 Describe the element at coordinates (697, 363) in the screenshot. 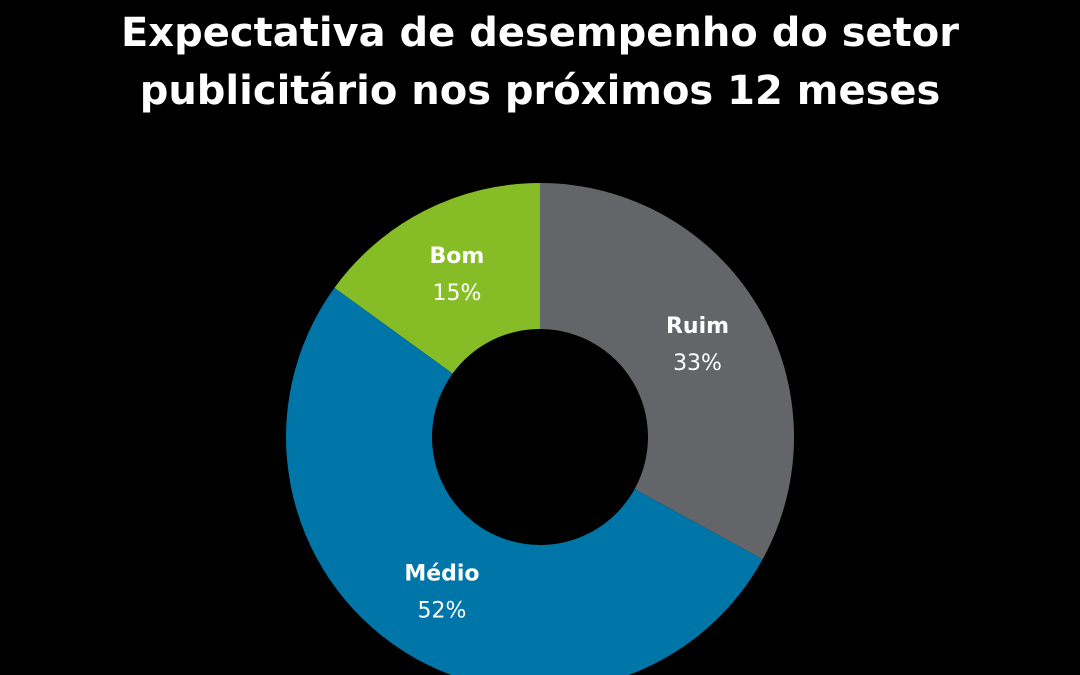

I see `slice-value-ruim: 33%` at that location.